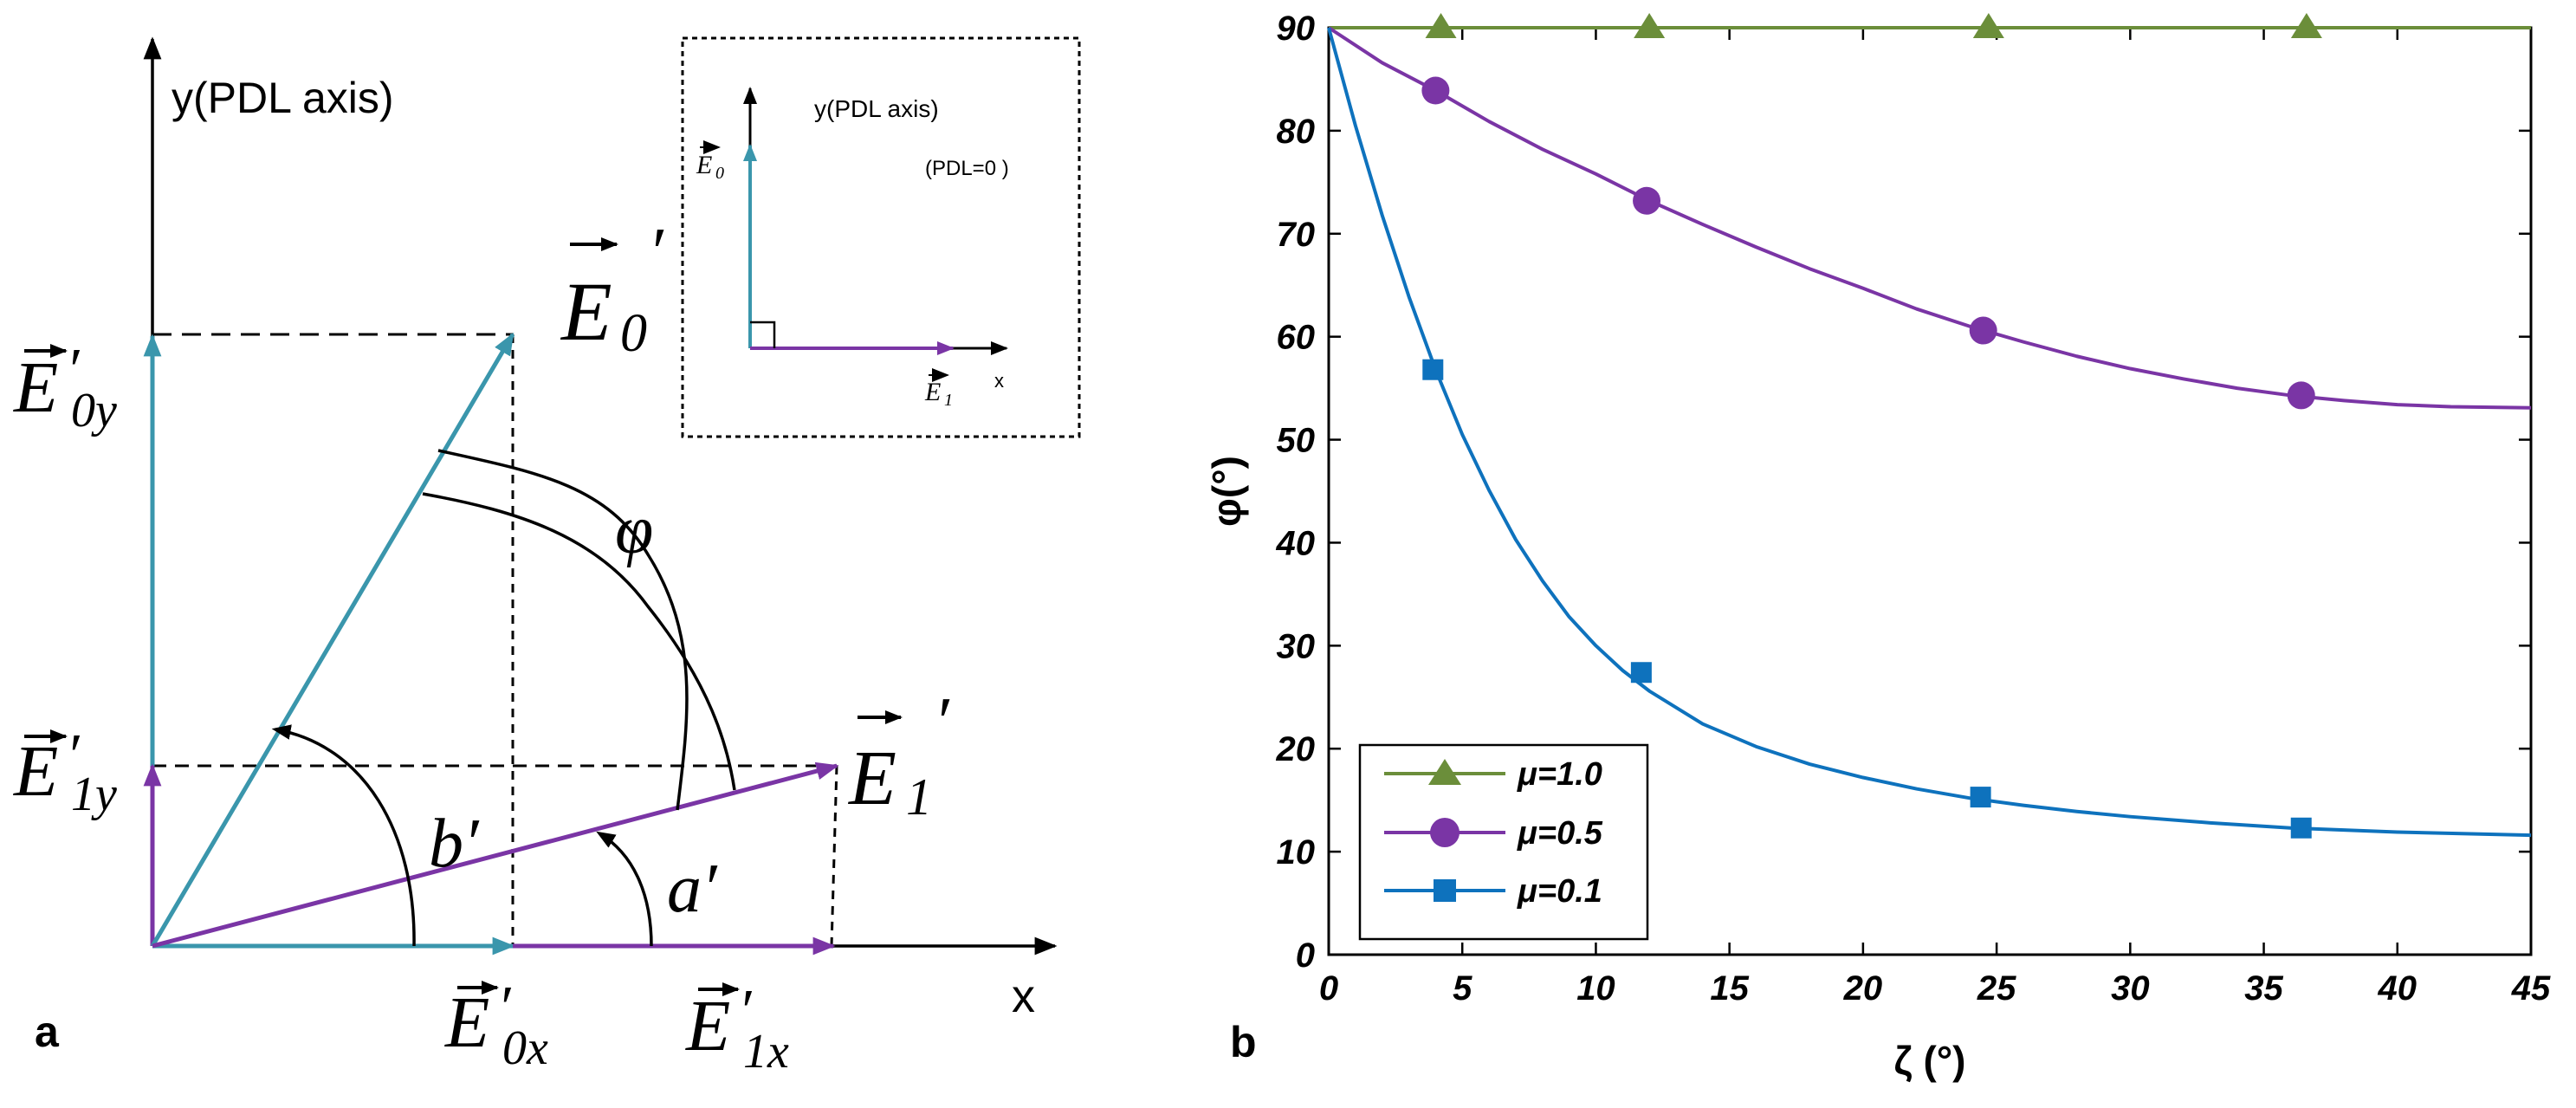 This screenshot has height=1108, width=2576. I want to click on svg-text: 0x, so click(525, 1048).